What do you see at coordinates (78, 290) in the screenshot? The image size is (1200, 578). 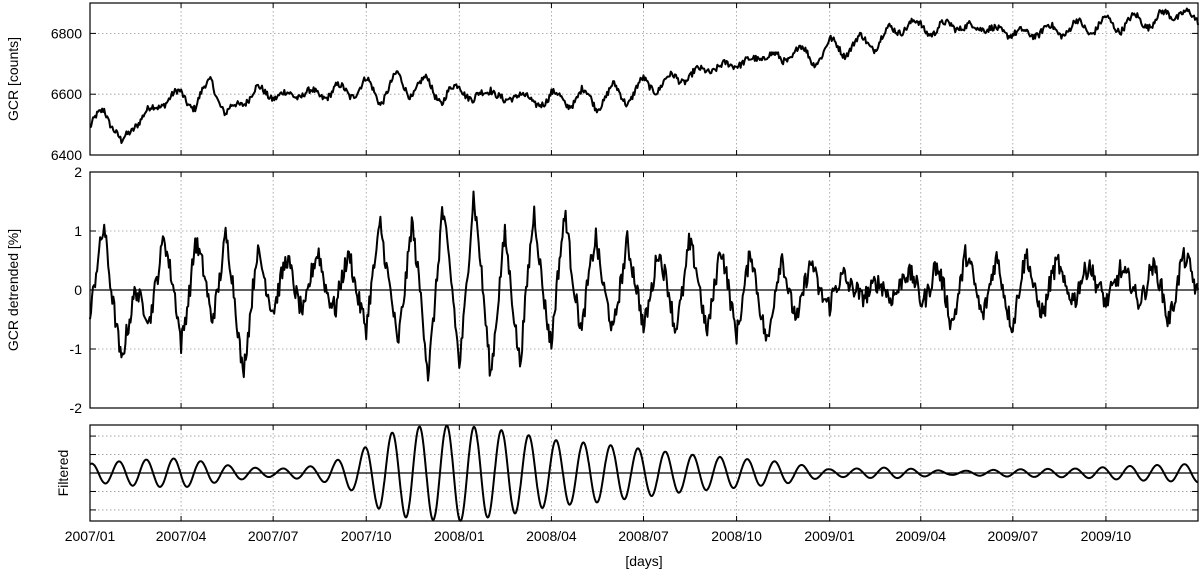 I see `y-tick-label: 0` at bounding box center [78, 290].